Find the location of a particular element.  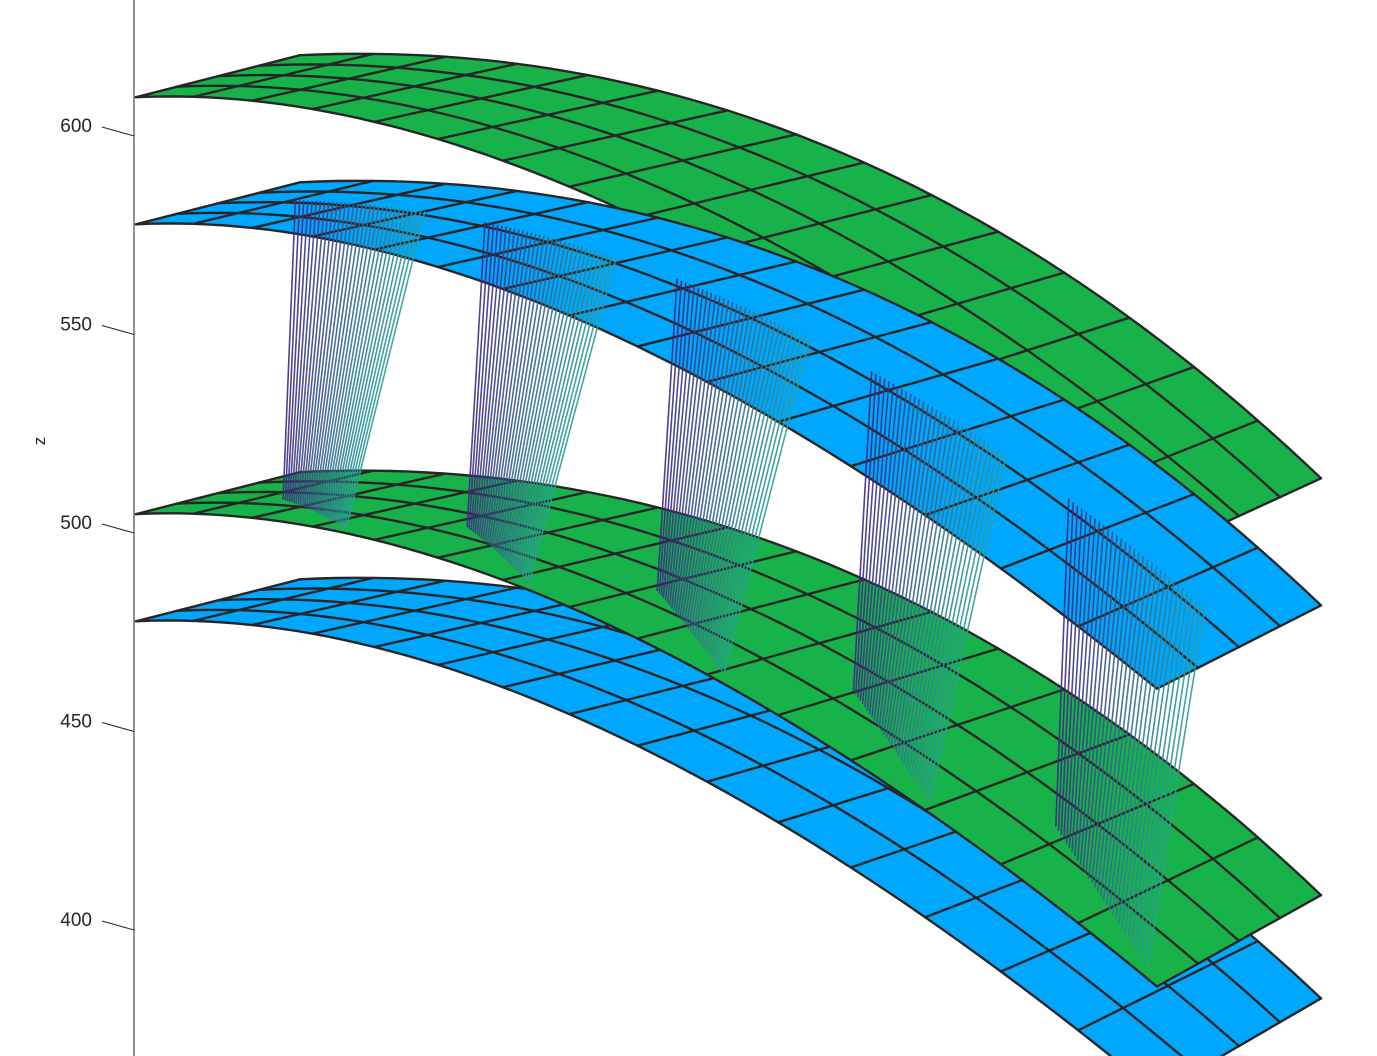

z-tick-label: 450 is located at coordinates (76, 722).